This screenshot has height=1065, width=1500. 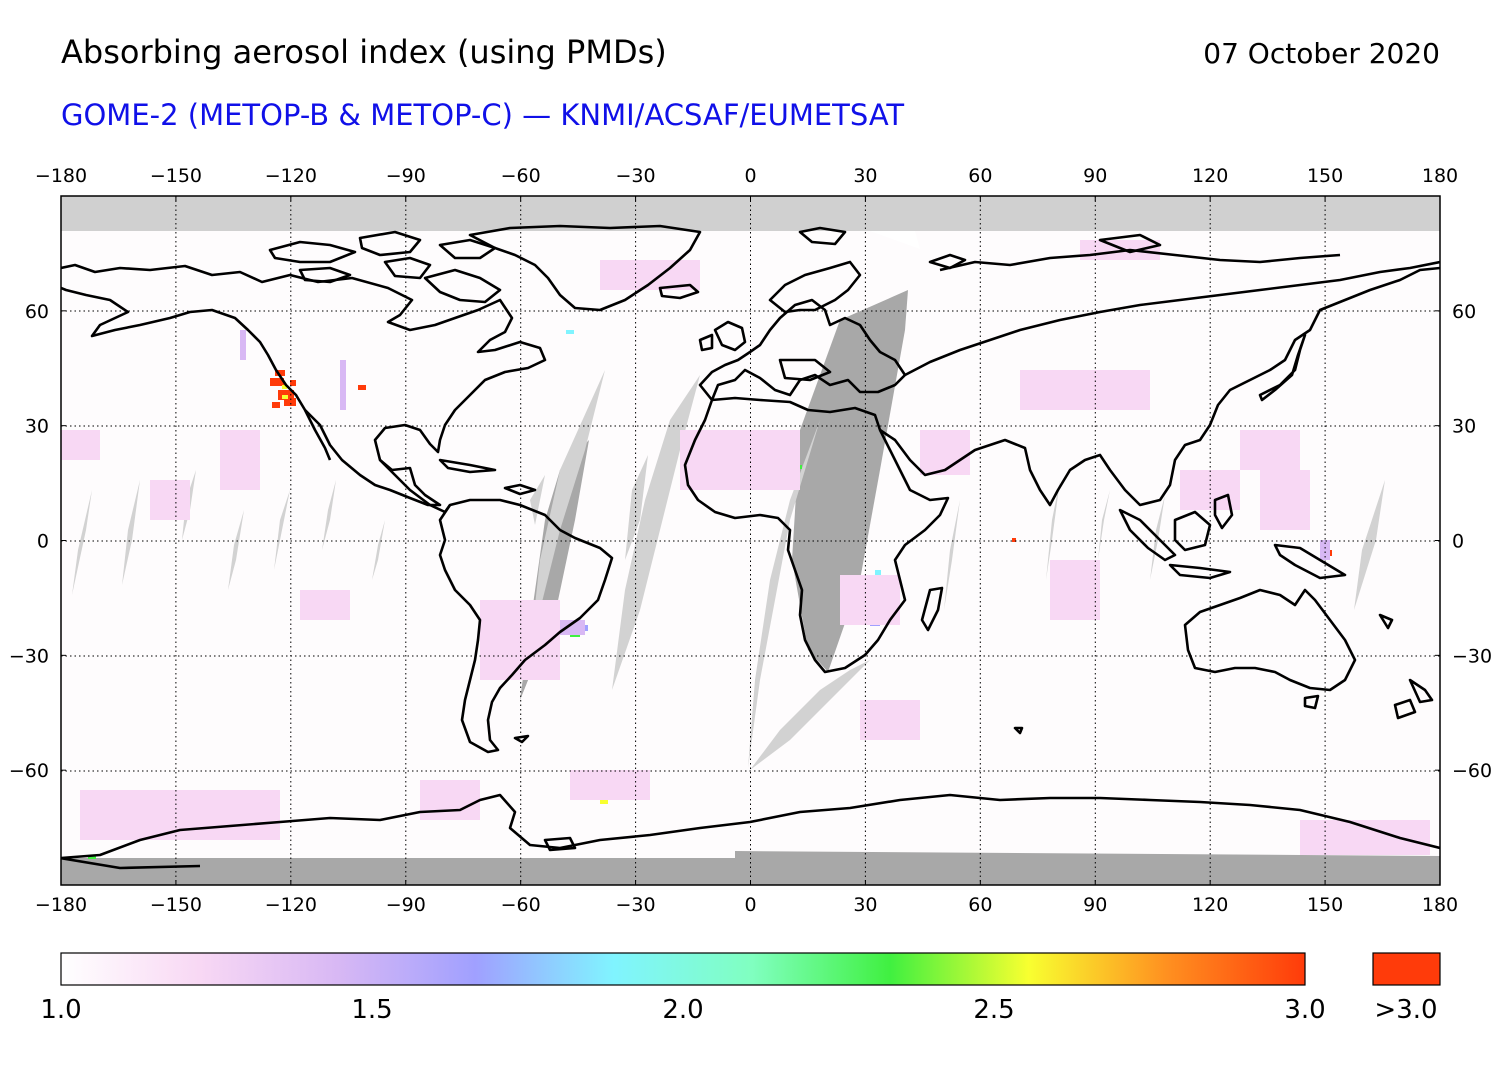 What do you see at coordinates (304, 385) in the screenshot?
I see `coast-north-america` at bounding box center [304, 385].